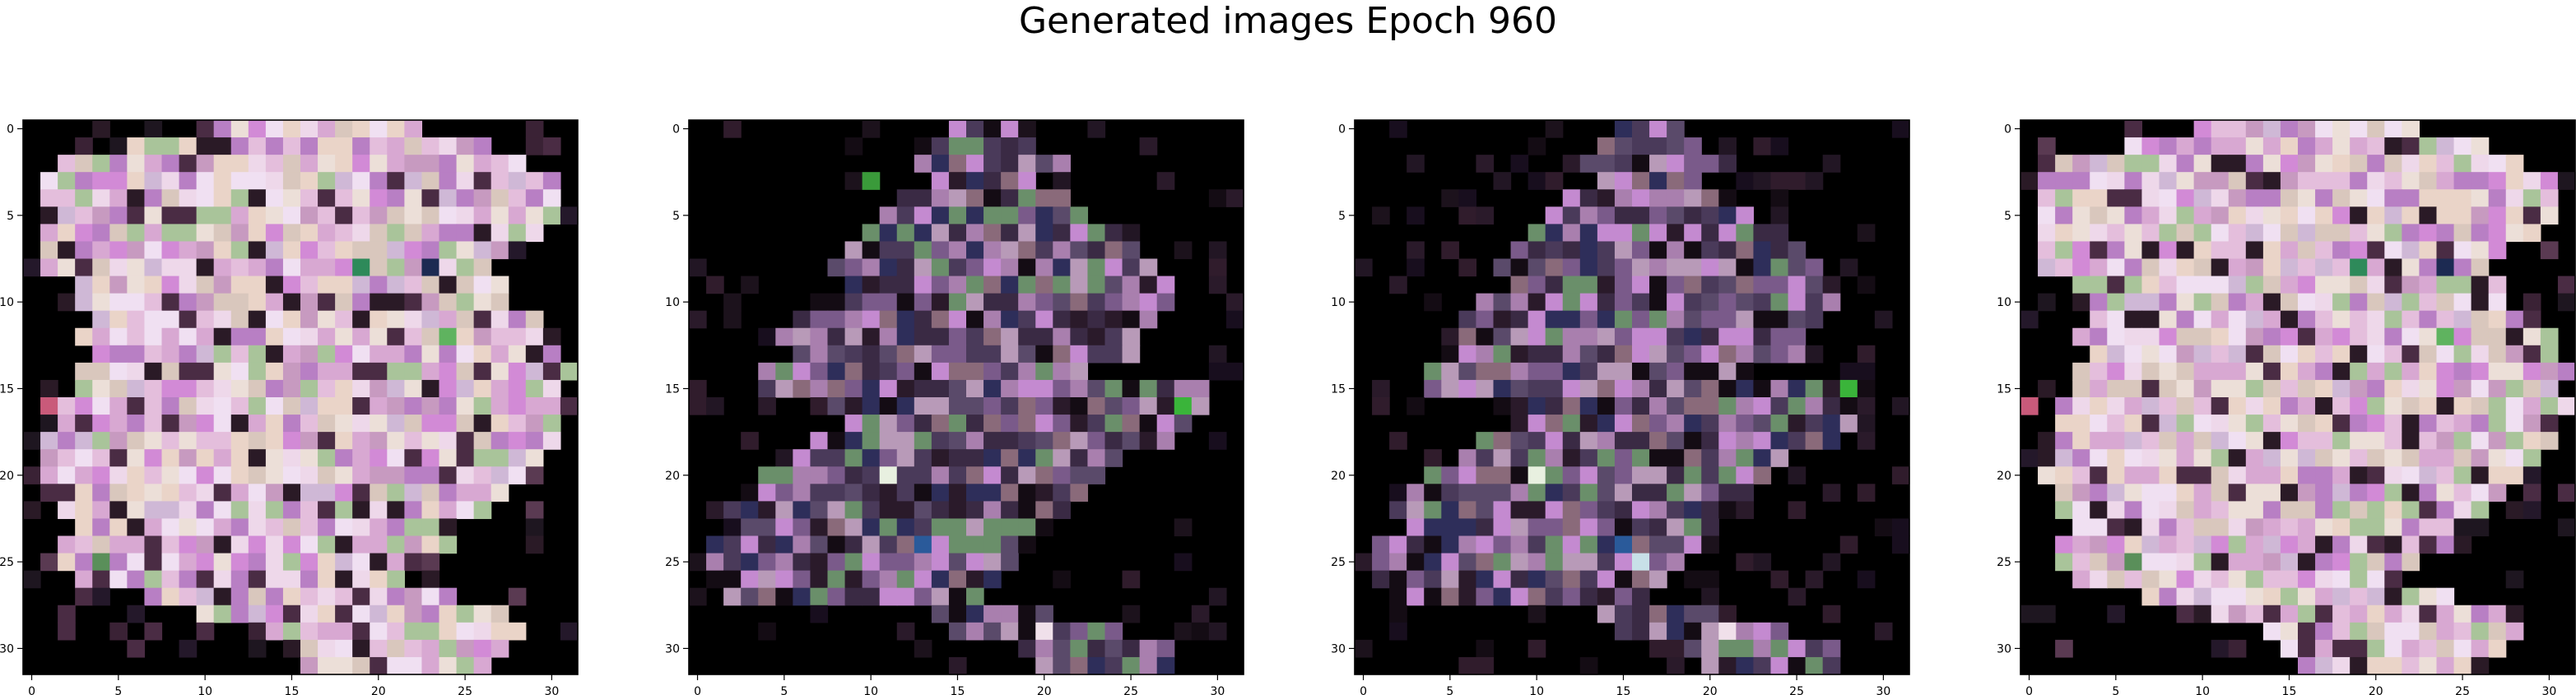 The width and height of the screenshot is (2576, 695). I want to click on x-tick-label: 0, so click(1363, 690).